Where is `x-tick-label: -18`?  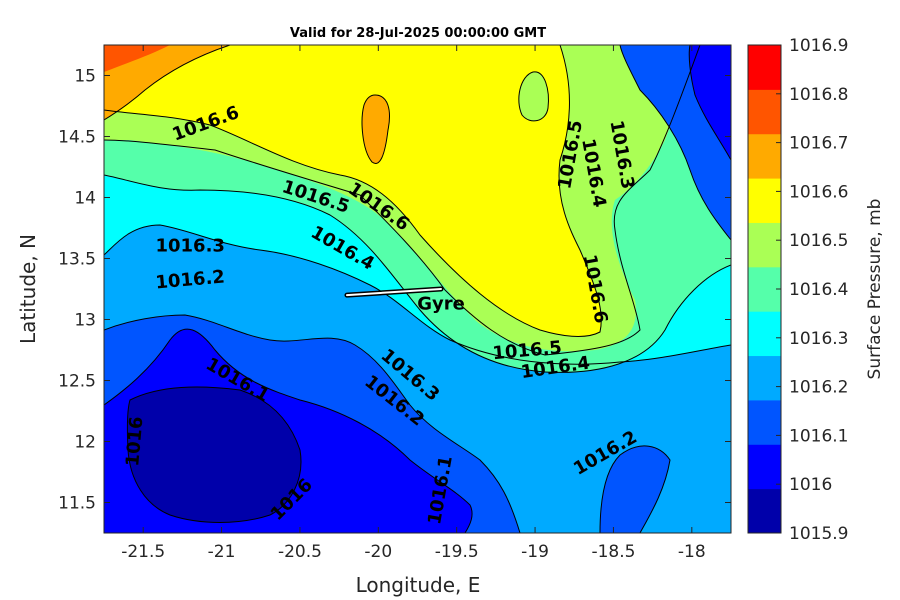
x-tick-label: -18 is located at coordinates (692, 552).